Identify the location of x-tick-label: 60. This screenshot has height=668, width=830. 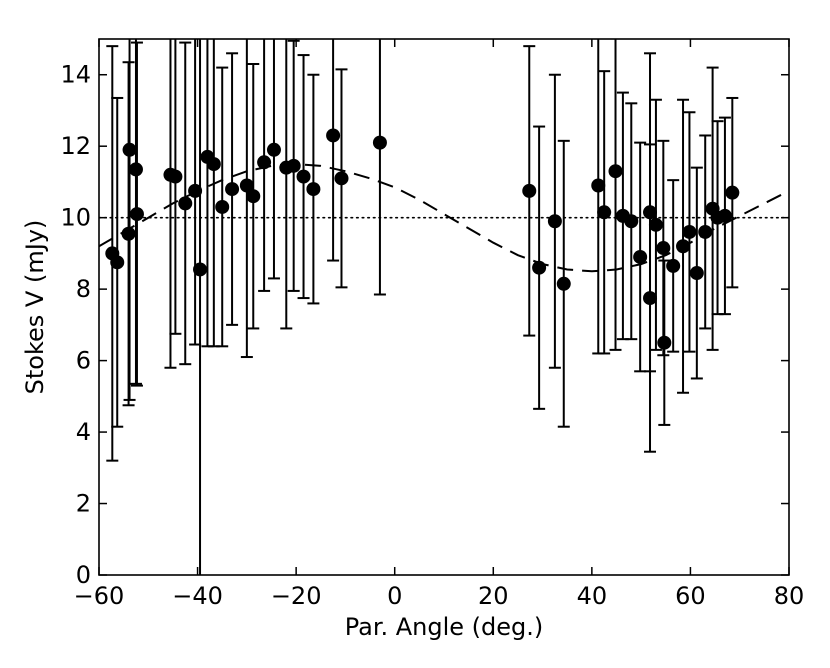
(690, 596).